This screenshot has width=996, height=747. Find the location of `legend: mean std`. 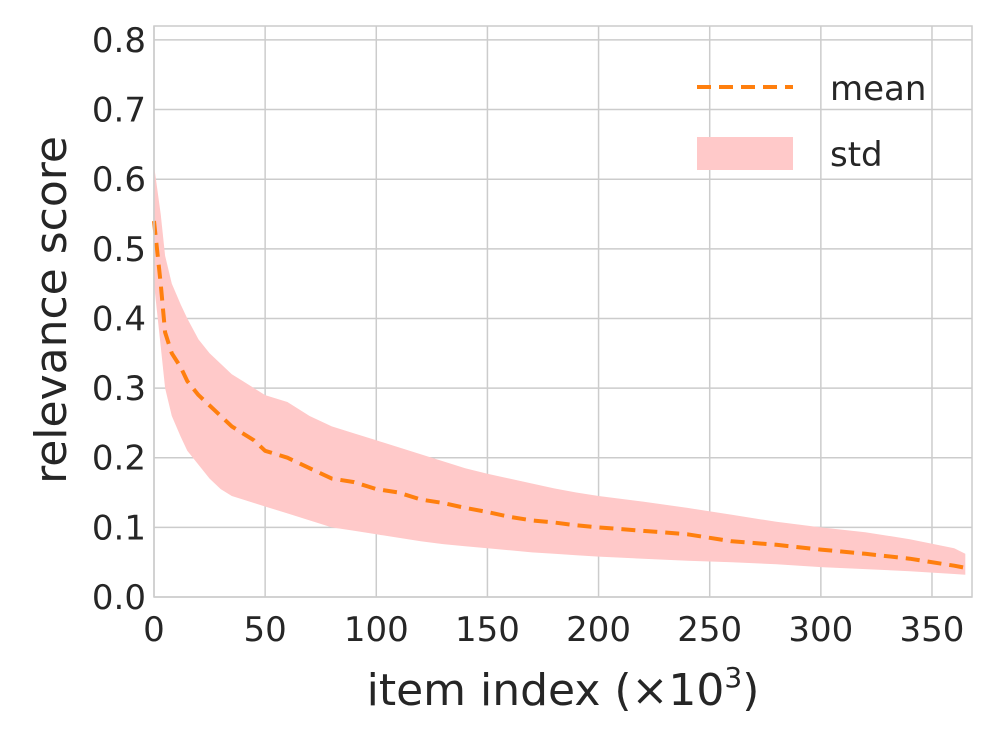

legend: mean std is located at coordinates (811, 122).